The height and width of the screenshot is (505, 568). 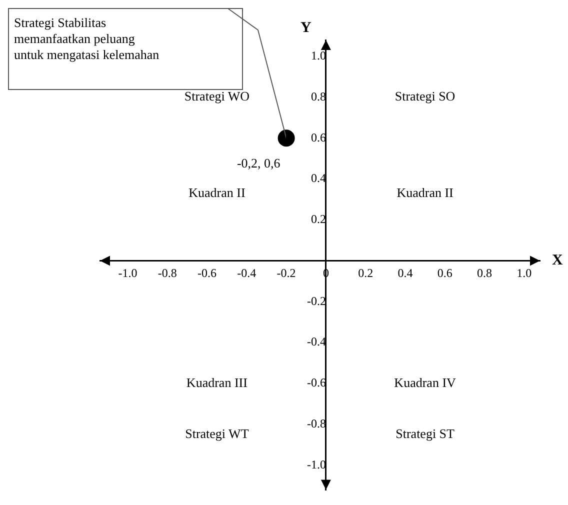 I want to click on y-tick-label: 0.4, so click(x=318, y=178).